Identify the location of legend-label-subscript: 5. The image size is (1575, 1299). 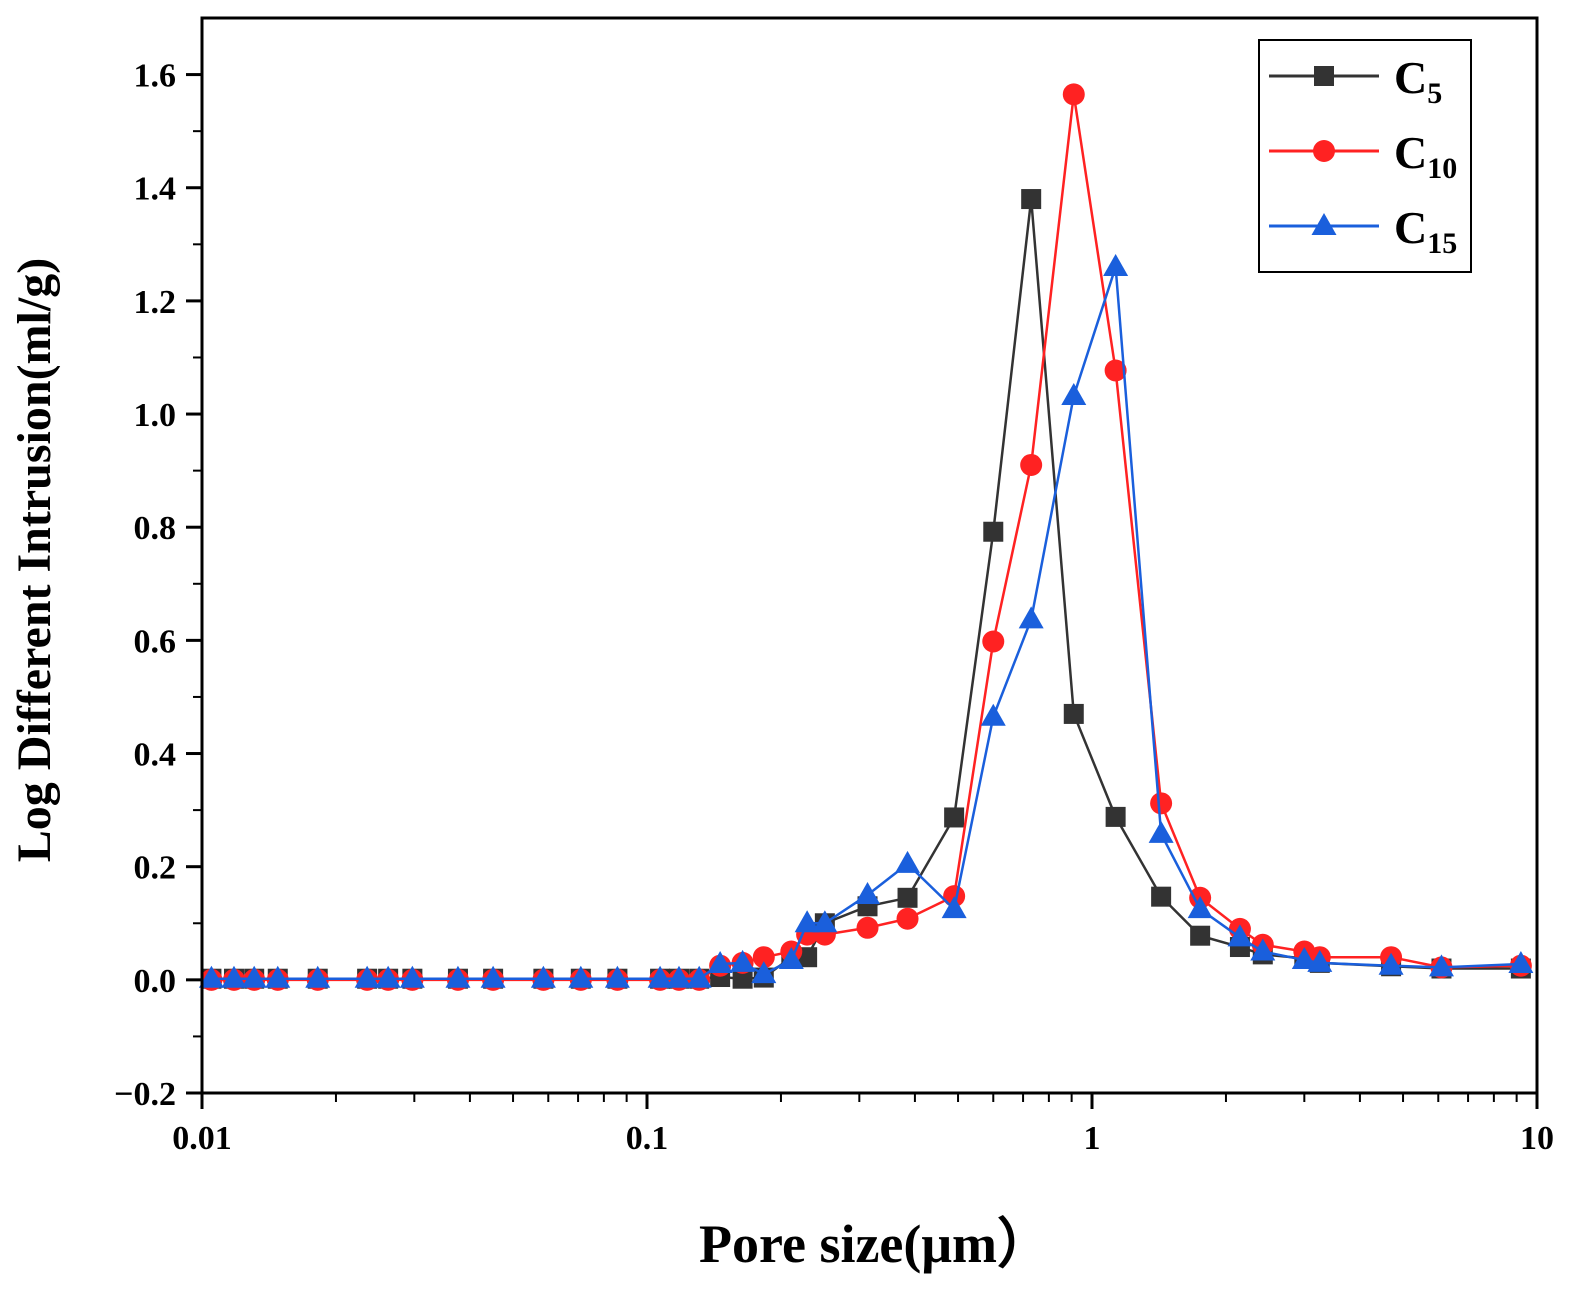
(1434, 93).